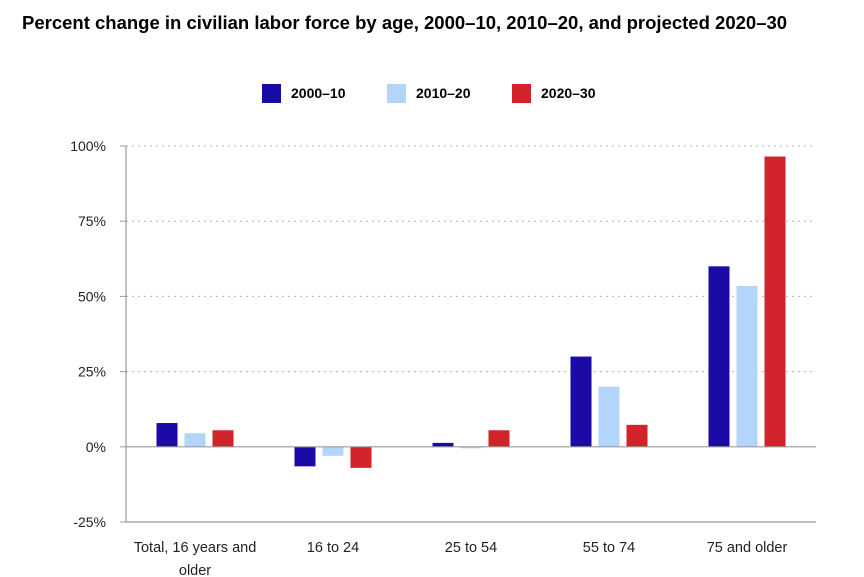  What do you see at coordinates (92, 296) in the screenshot?
I see `y-tick-label: 50%` at bounding box center [92, 296].